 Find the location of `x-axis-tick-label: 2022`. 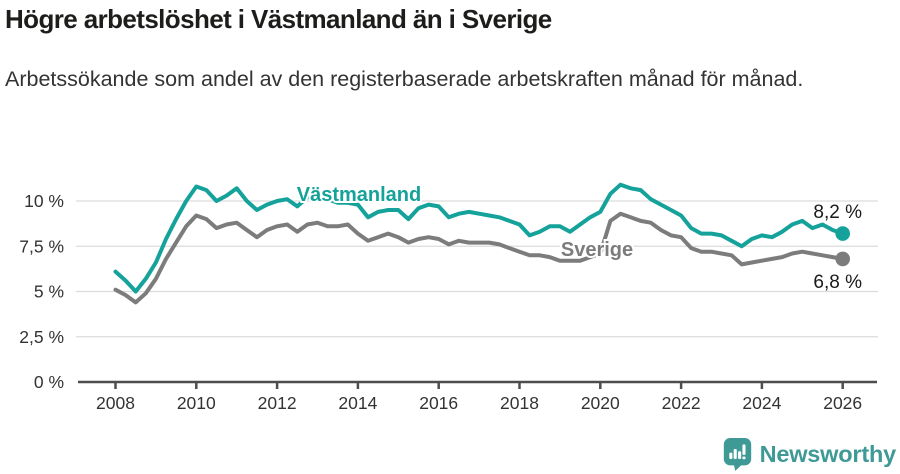

x-axis-tick-label: 2022 is located at coordinates (681, 403).